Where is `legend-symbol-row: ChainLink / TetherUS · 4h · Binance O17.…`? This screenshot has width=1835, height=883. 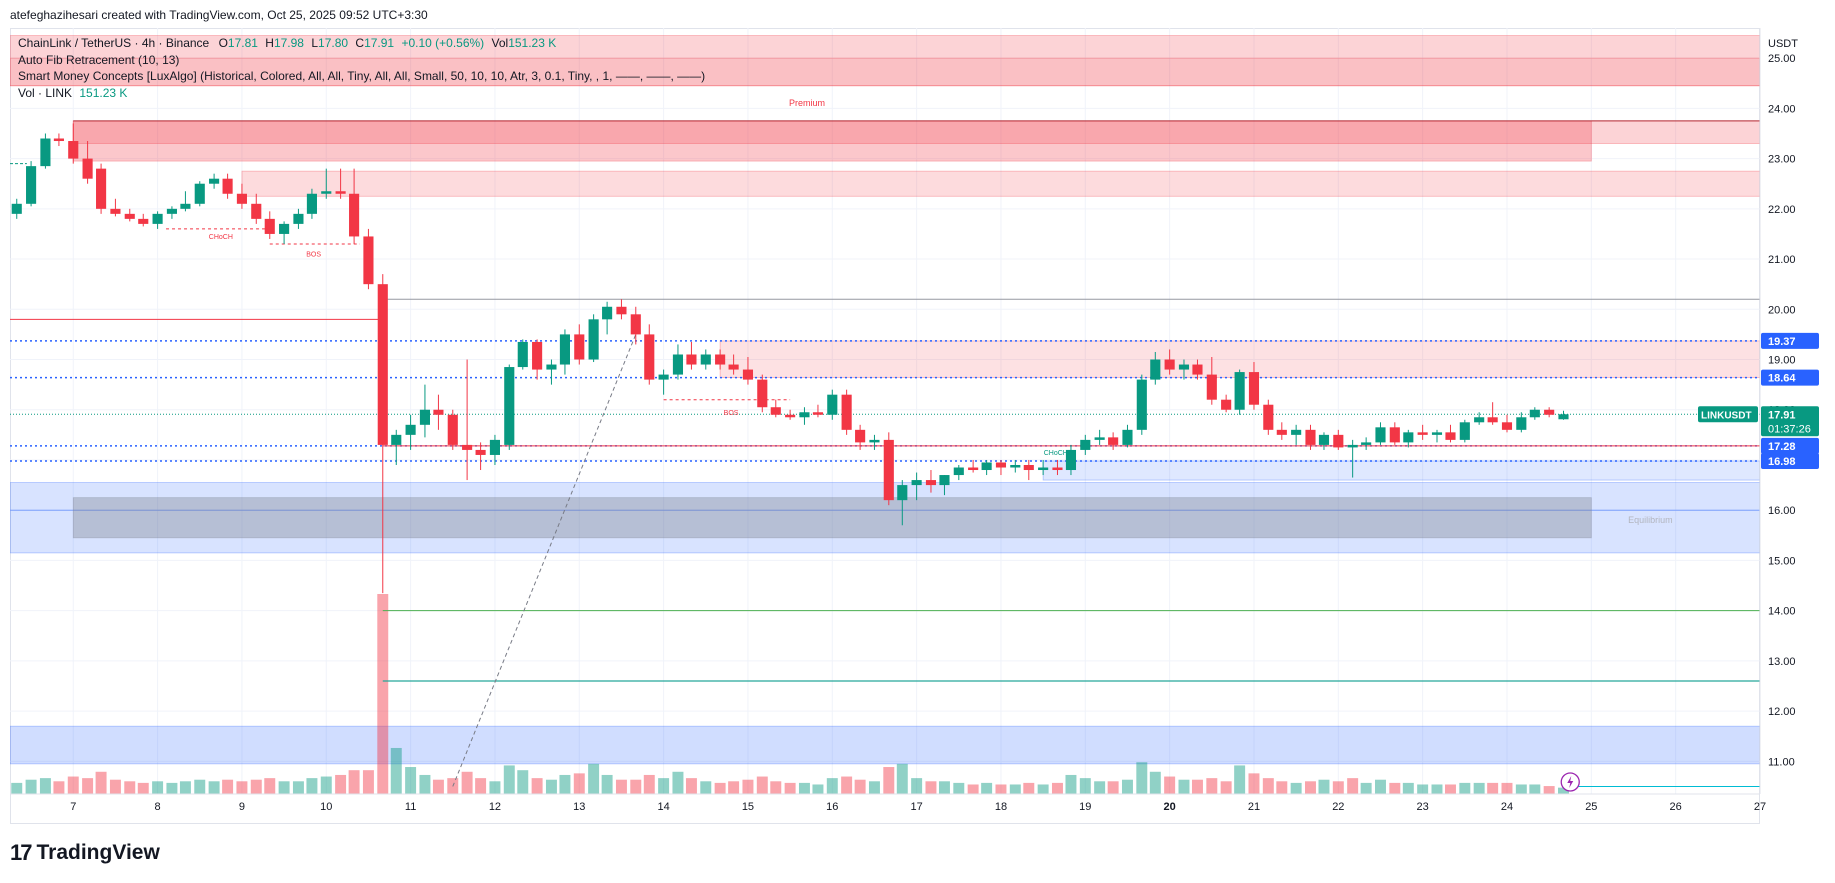
legend-symbol-row: ChainLink / TetherUS · 4h · Binance O17.… is located at coordinates (361, 43).